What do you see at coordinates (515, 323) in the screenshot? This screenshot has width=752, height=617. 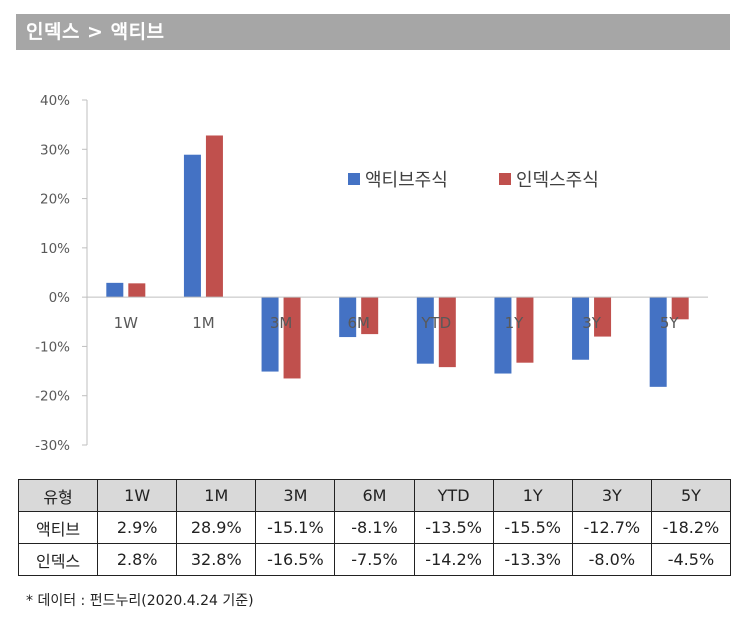 I see `x-category-label: 1Y` at bounding box center [515, 323].